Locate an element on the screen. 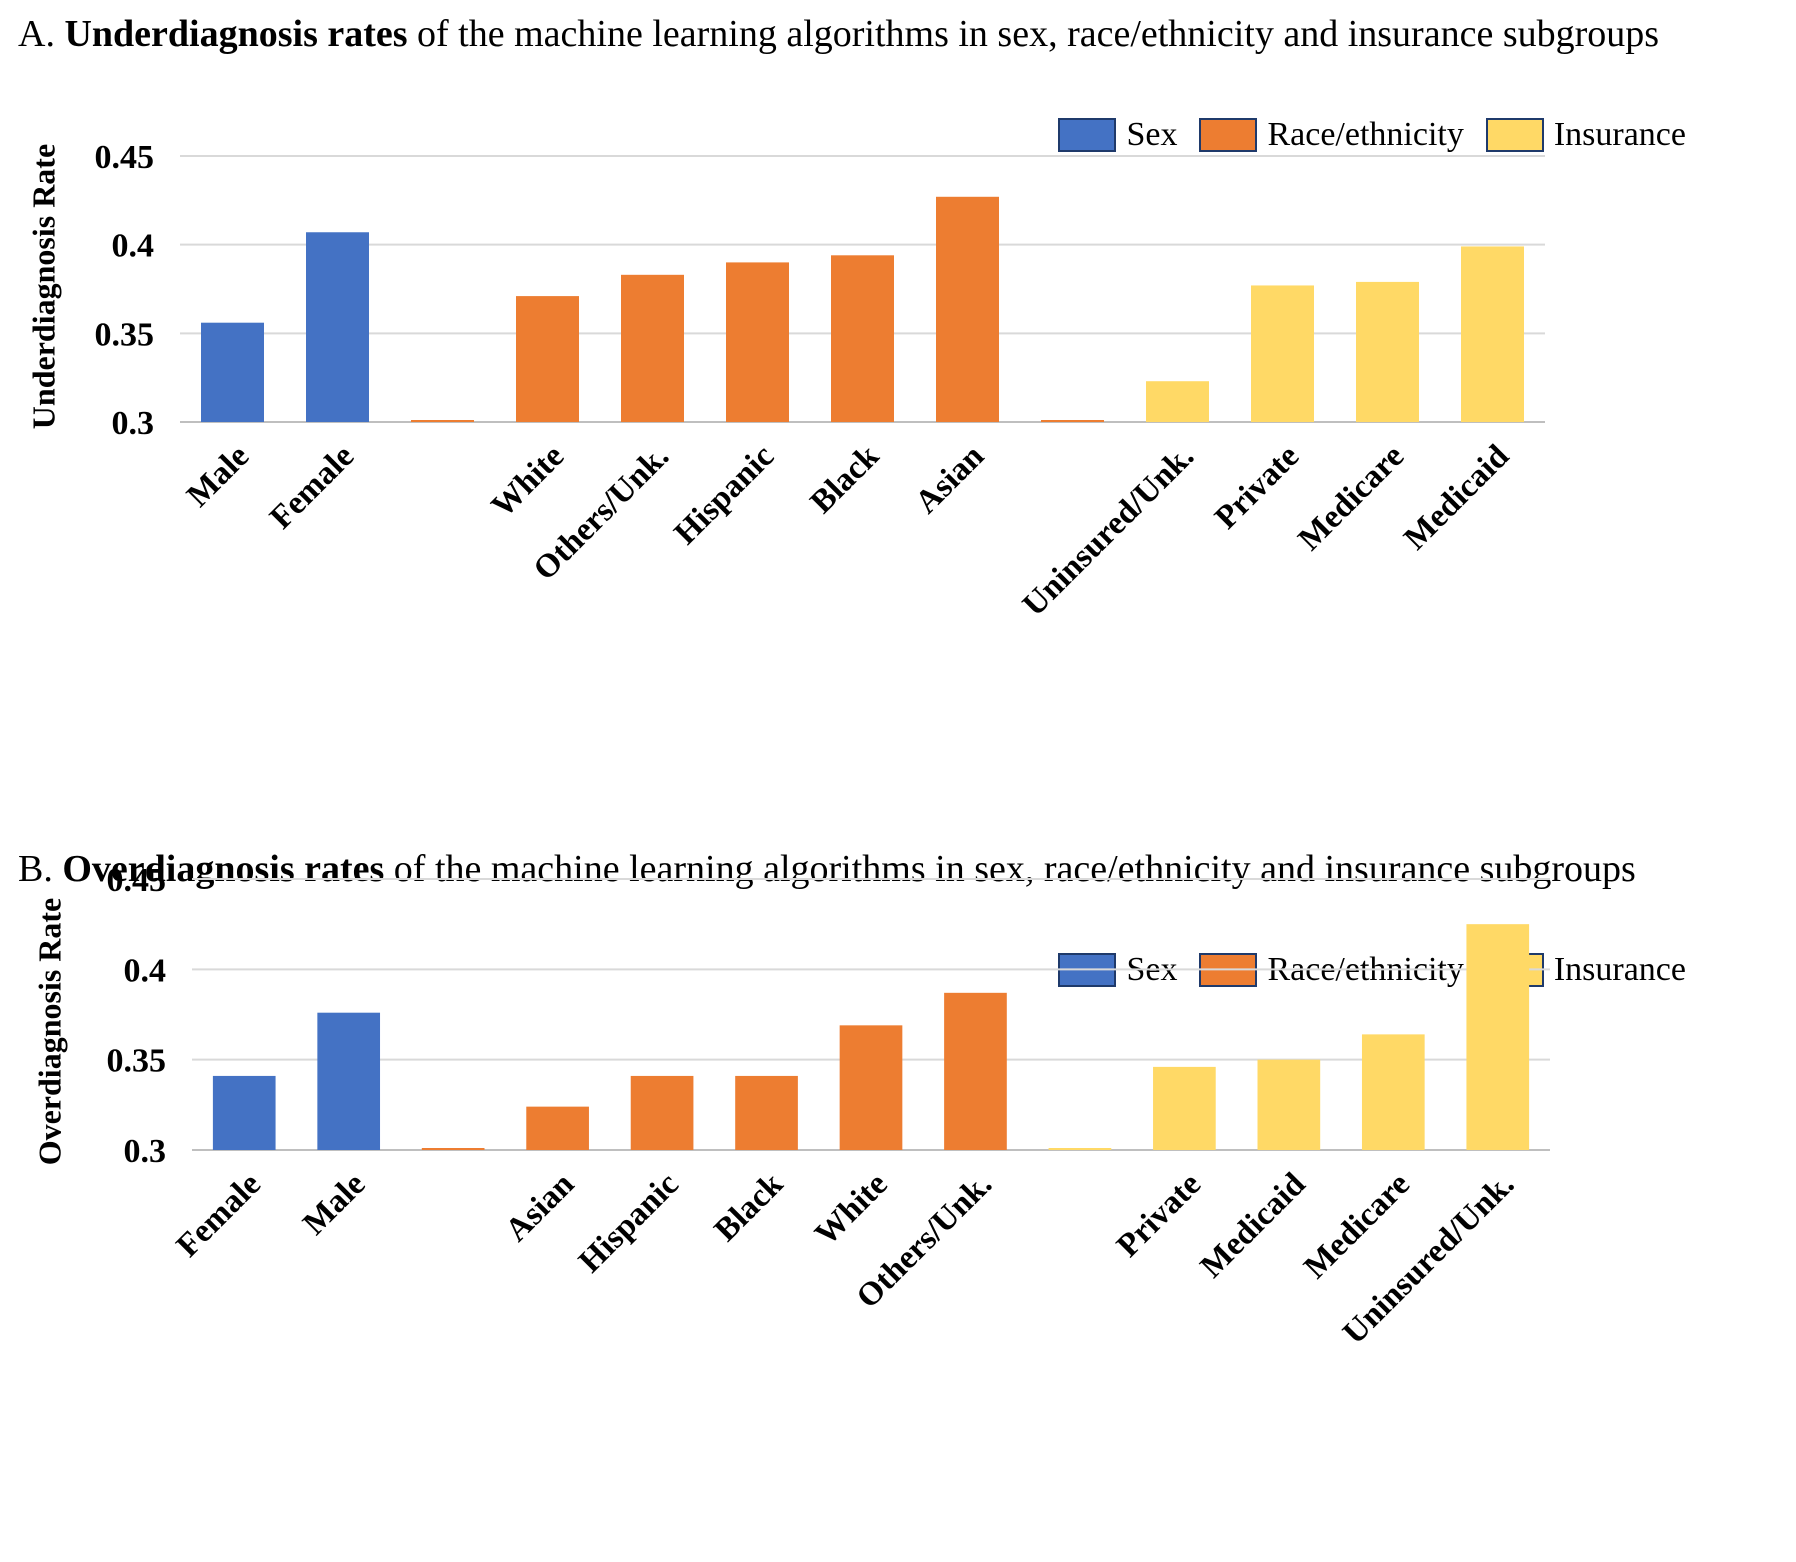 This screenshot has height=1562, width=1796. legend-swatch-race is located at coordinates (1228, 135).